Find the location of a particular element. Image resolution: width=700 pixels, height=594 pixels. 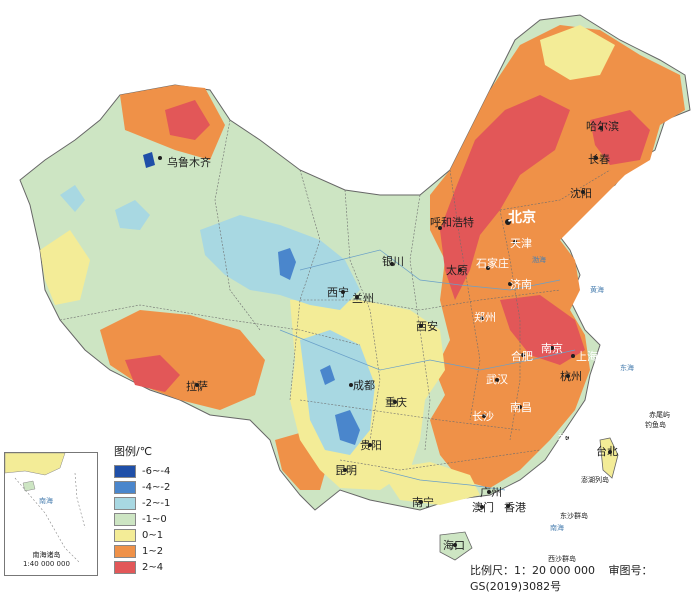

scale-text: 比例尺：1：20 000 000 is located at coordinates (532, 570).